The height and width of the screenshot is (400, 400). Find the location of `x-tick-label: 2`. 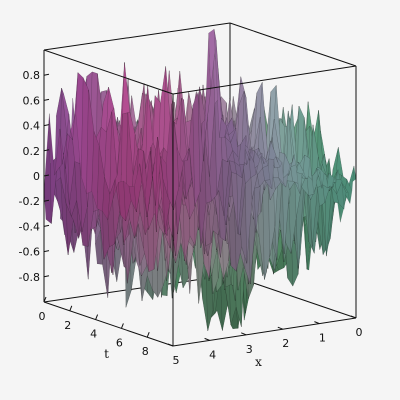

x-tick-label: 2 is located at coordinates (285, 343).